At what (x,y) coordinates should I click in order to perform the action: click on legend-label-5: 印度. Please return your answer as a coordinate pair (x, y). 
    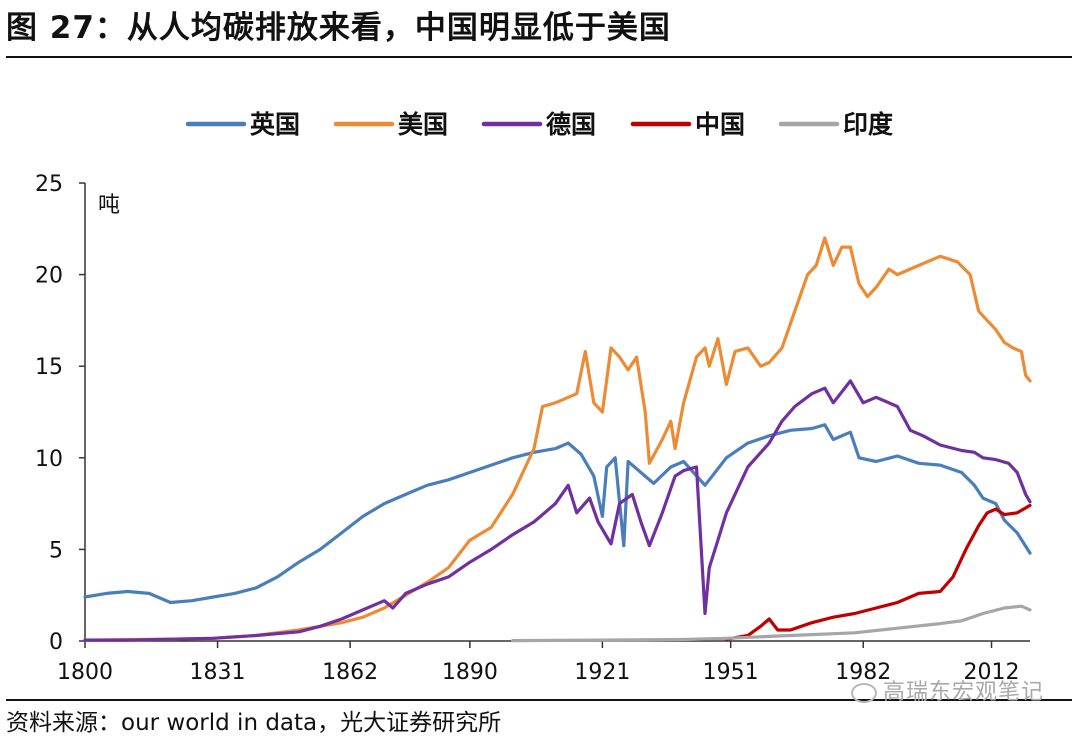
    Looking at the image, I should click on (868, 124).